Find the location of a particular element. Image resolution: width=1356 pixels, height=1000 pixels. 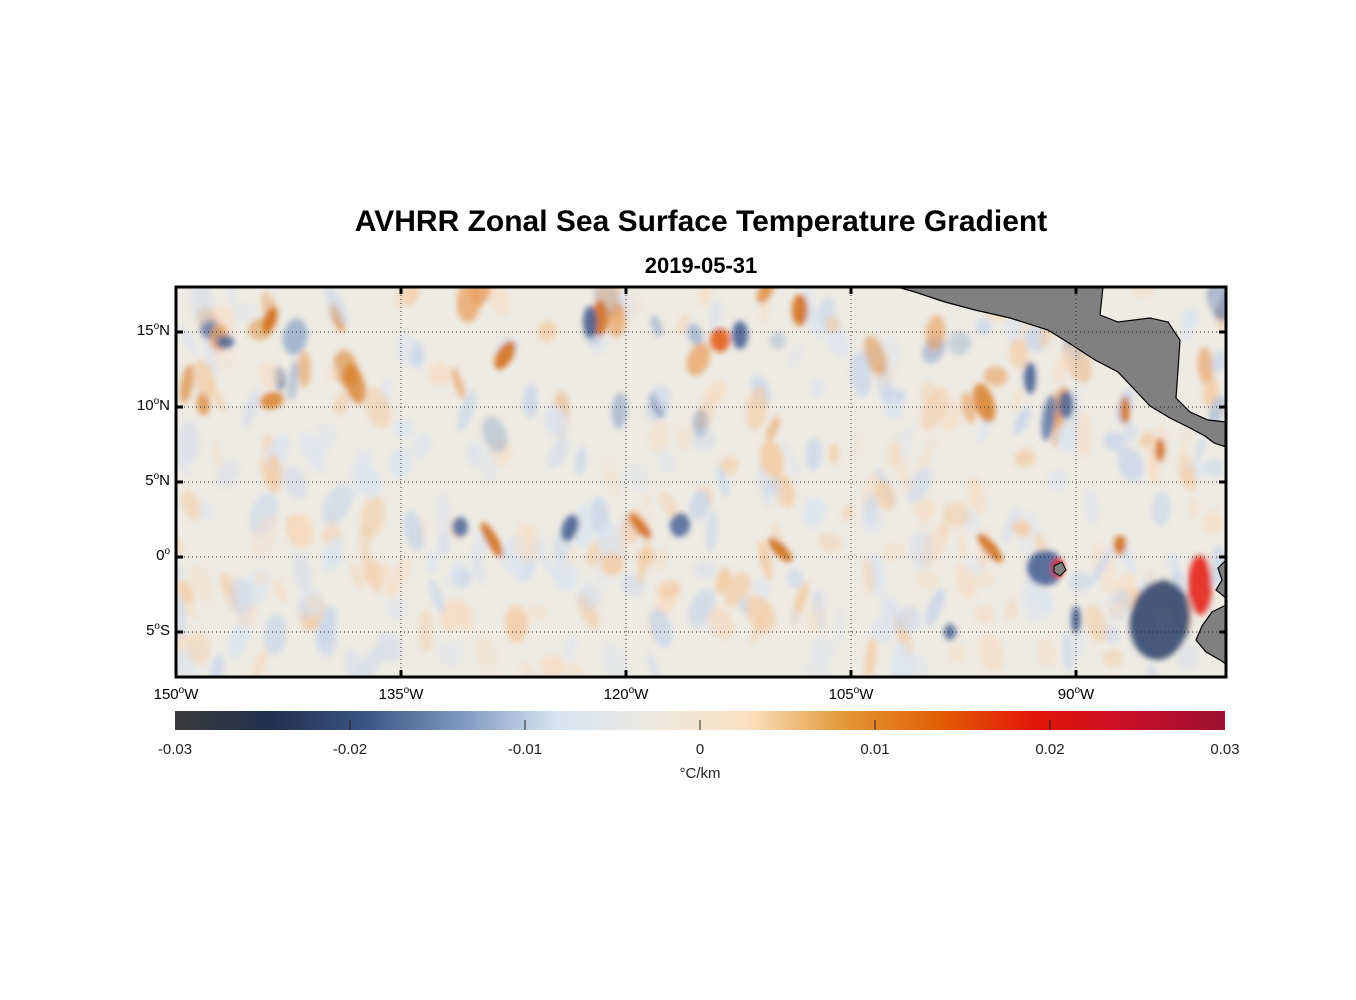

longitude-label: 150oW is located at coordinates (176, 694).